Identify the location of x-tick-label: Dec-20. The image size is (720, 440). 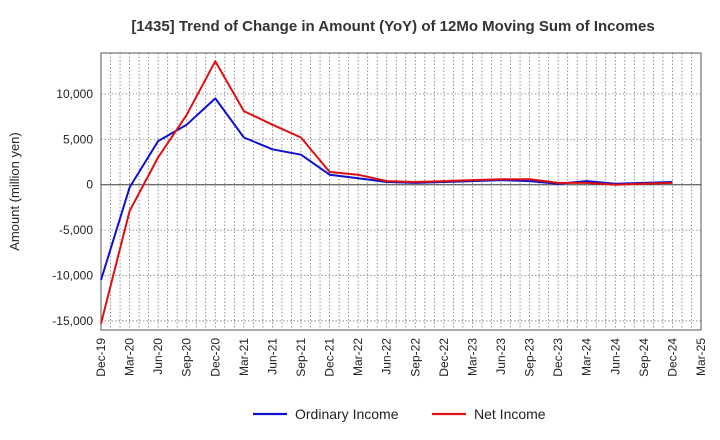
(215, 357).